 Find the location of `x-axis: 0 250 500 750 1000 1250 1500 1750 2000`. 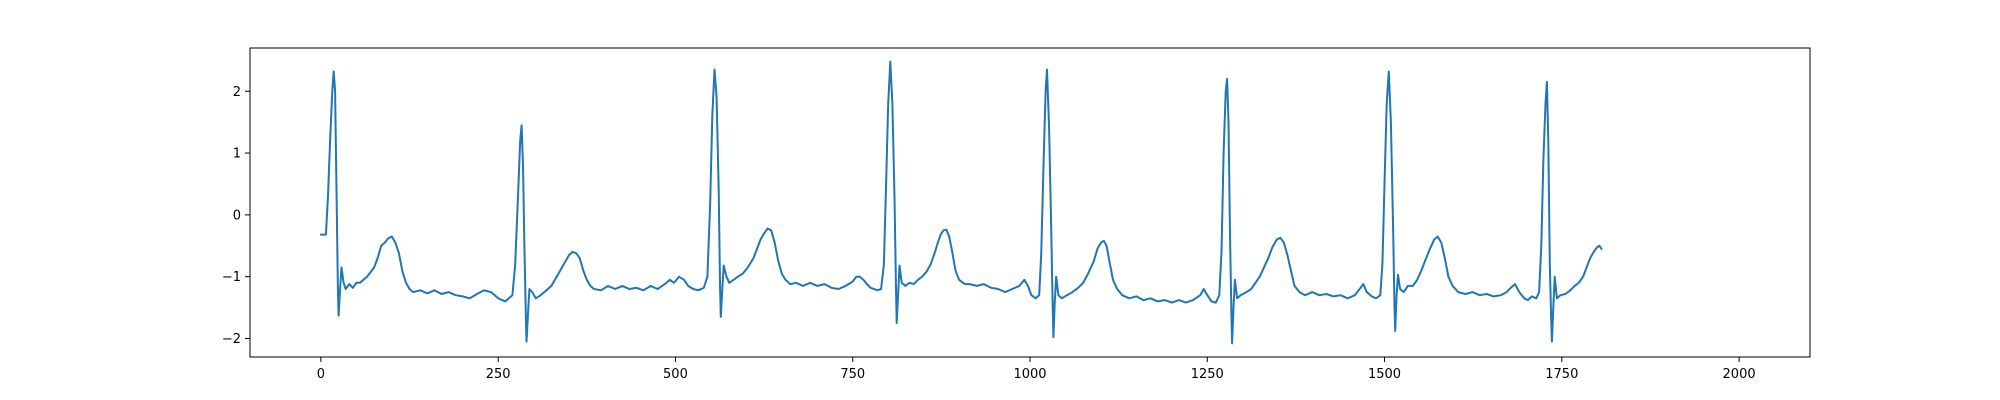

x-axis: 0 250 500 750 1000 1250 1500 1750 2000 is located at coordinates (1036, 369).